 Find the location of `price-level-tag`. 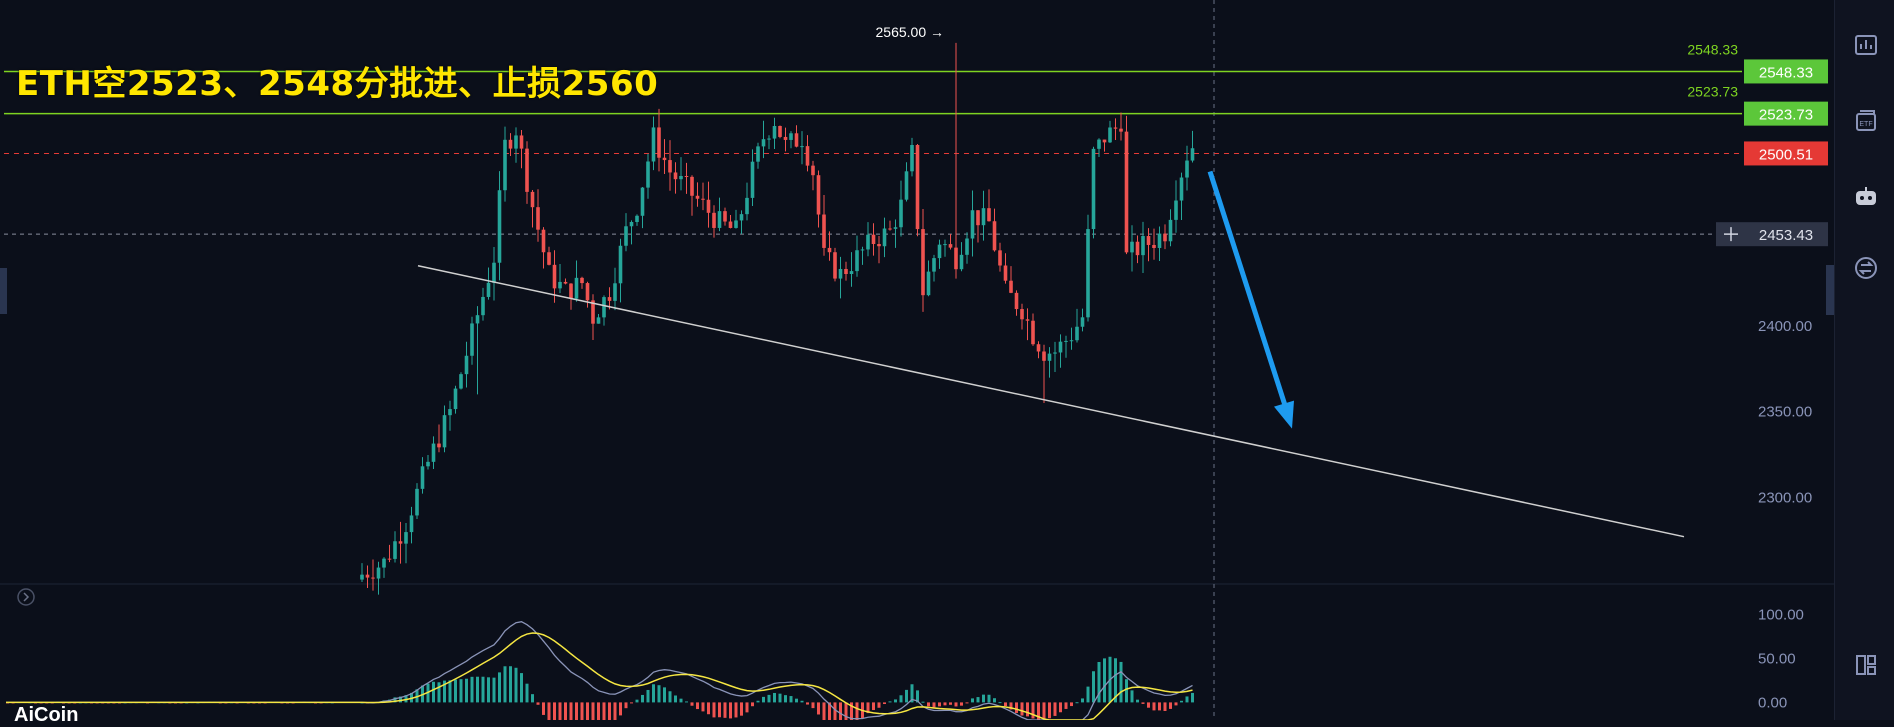

price-level-tag is located at coordinates (1786, 113).